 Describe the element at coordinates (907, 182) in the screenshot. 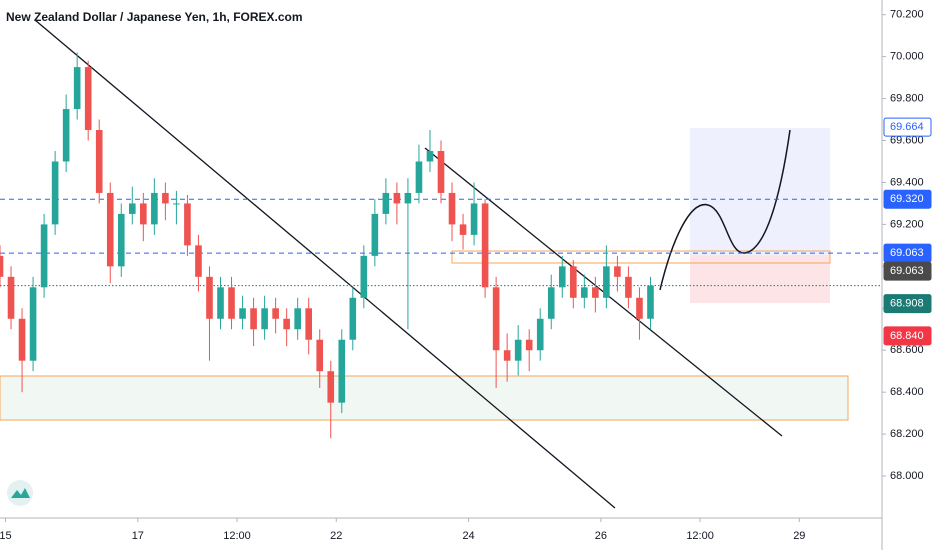

I see `y-tick-label: 69.400` at that location.